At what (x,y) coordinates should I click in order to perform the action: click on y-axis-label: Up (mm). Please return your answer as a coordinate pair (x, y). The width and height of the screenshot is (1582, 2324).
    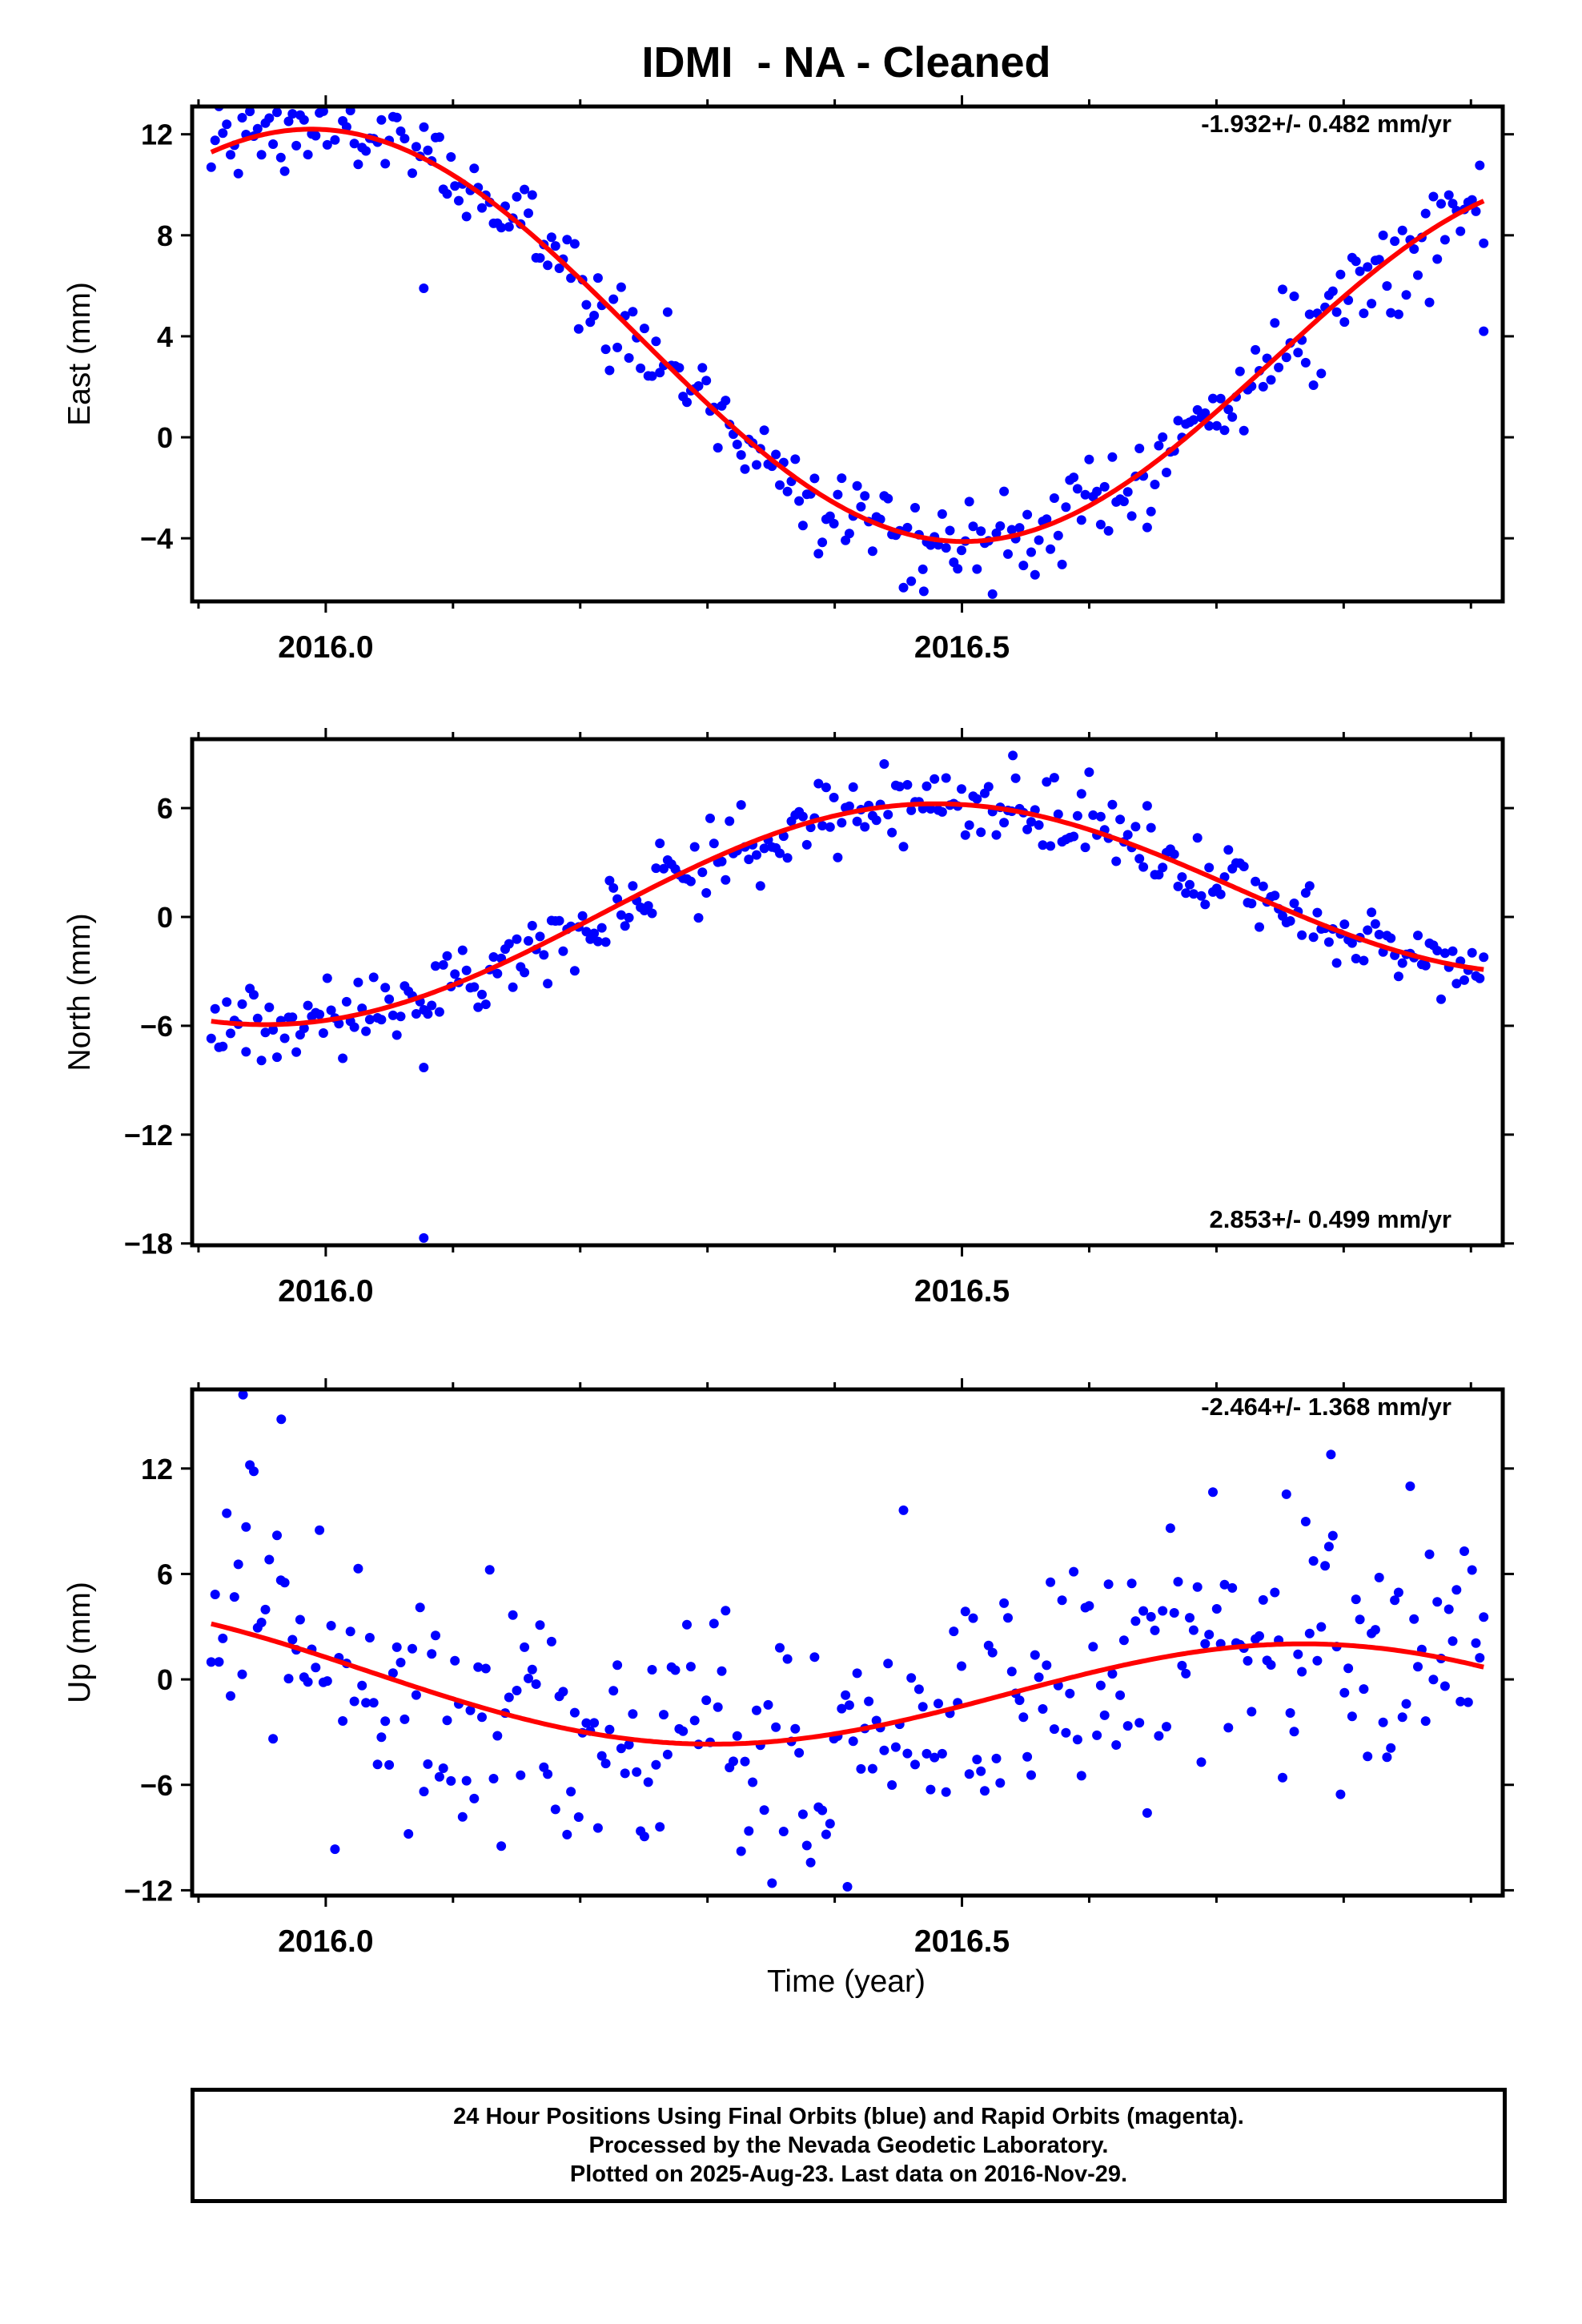
    Looking at the image, I should click on (79, 1642).